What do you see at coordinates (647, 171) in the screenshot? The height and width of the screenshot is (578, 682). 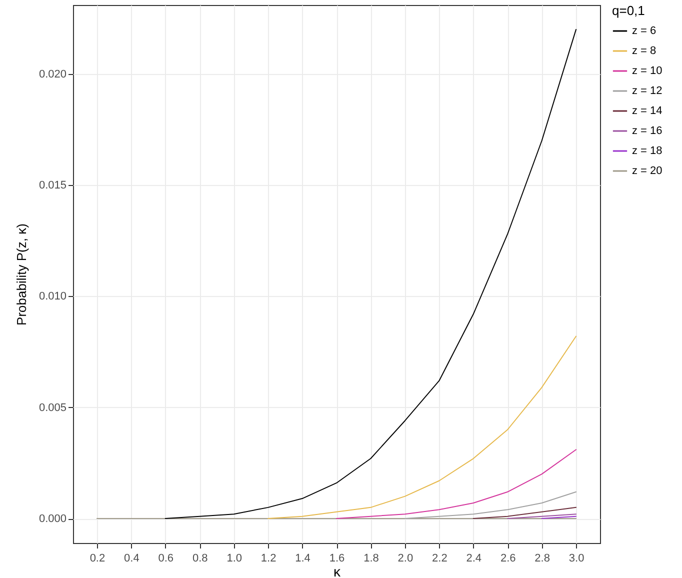 I see `legend-label: z = 20` at bounding box center [647, 171].